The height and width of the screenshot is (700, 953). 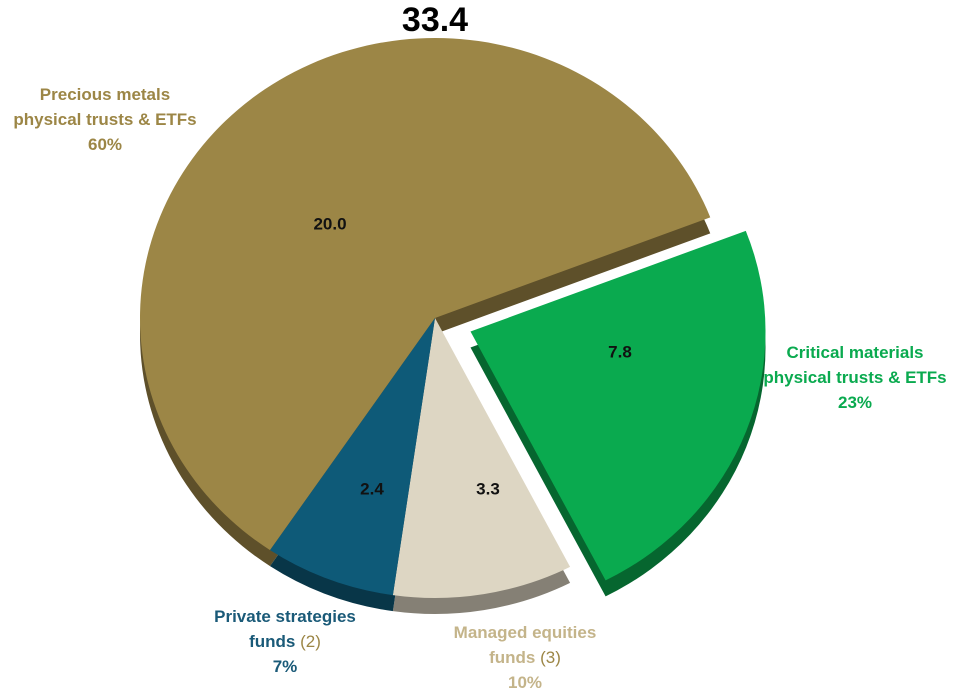 I want to click on slice-name: Precious metals physical trusts & ETFs, so click(x=105, y=107).